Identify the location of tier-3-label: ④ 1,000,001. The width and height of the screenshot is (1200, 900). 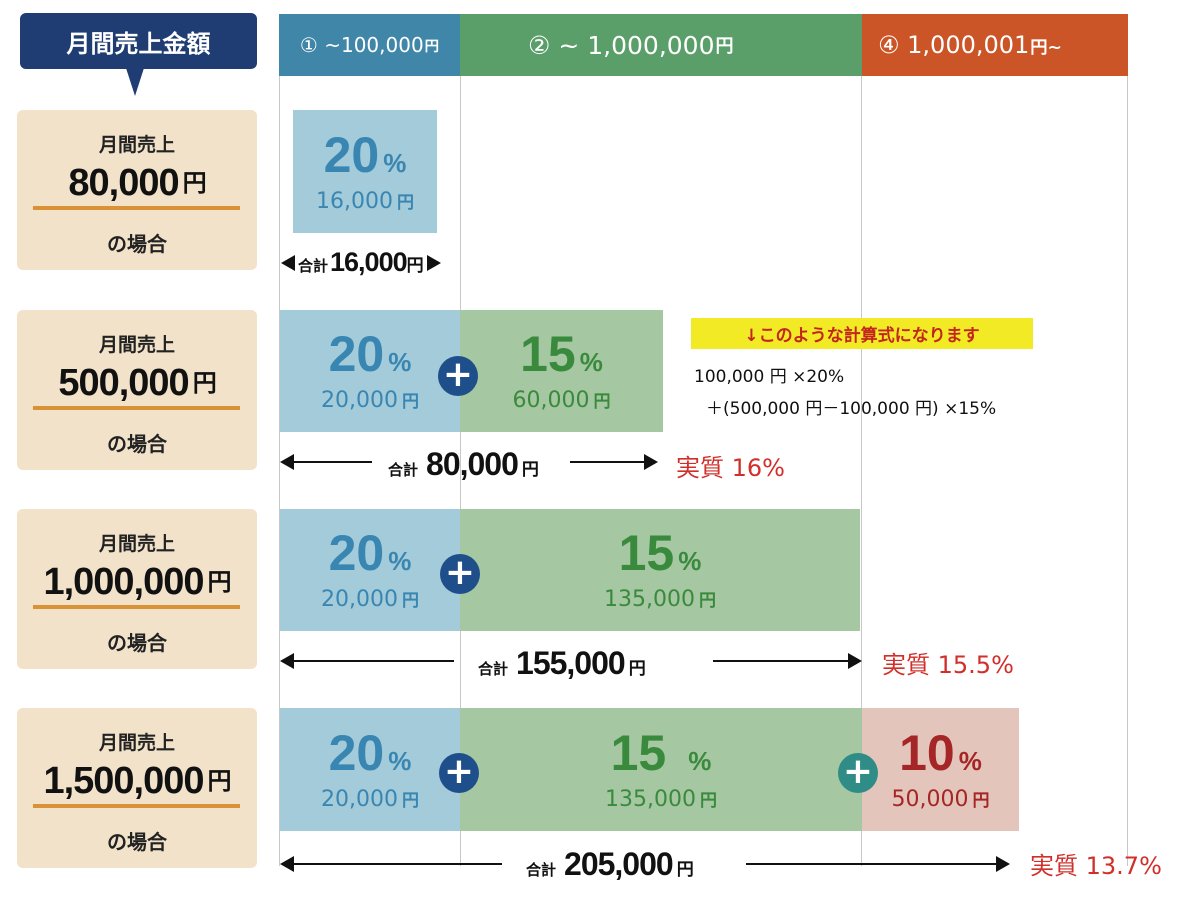
(954, 45).